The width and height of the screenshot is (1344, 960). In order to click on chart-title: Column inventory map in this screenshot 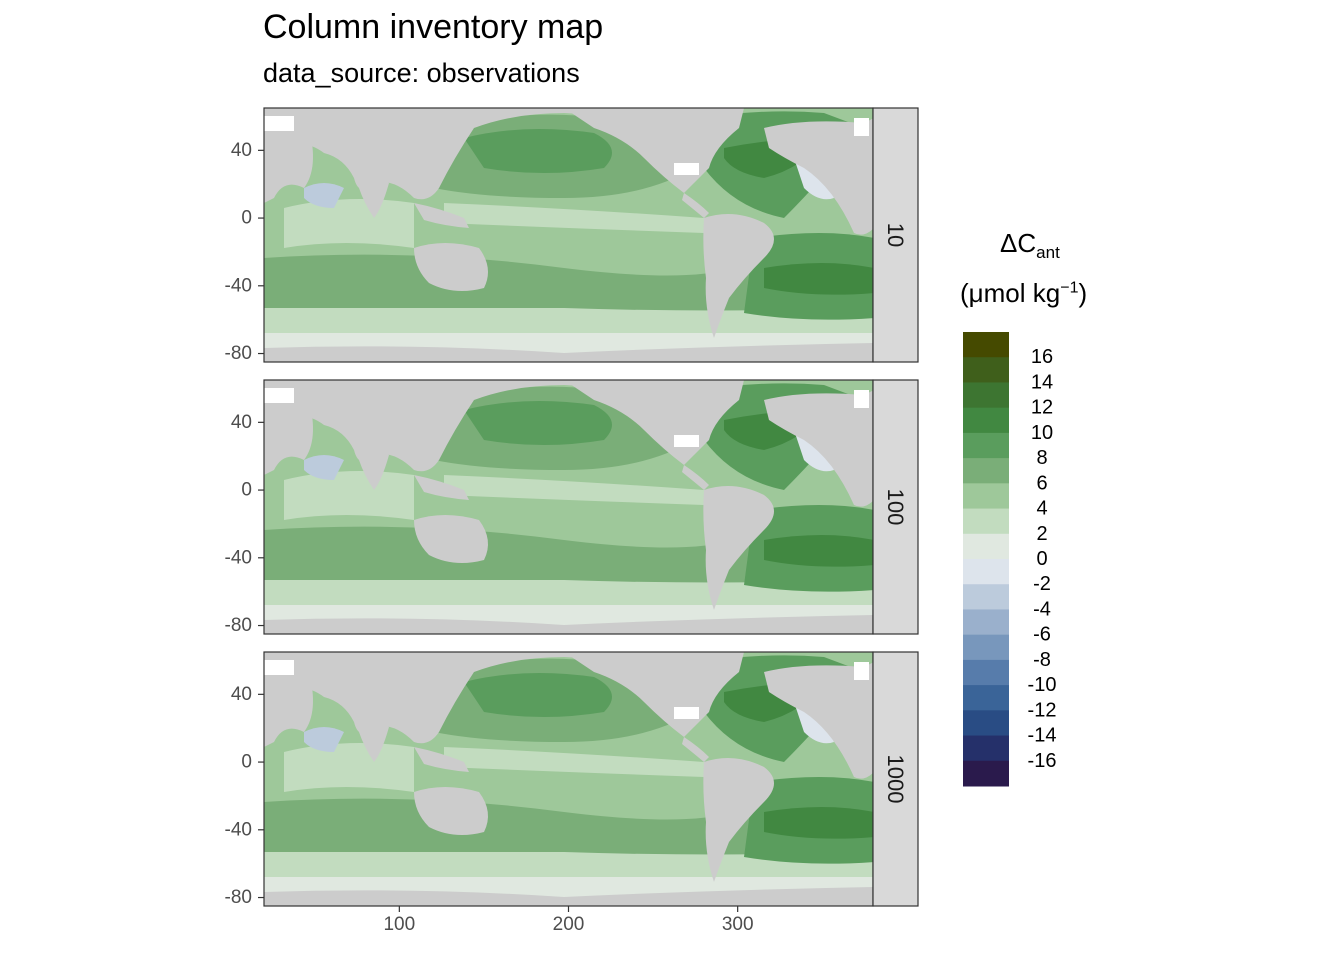, I will do `click(433, 27)`.